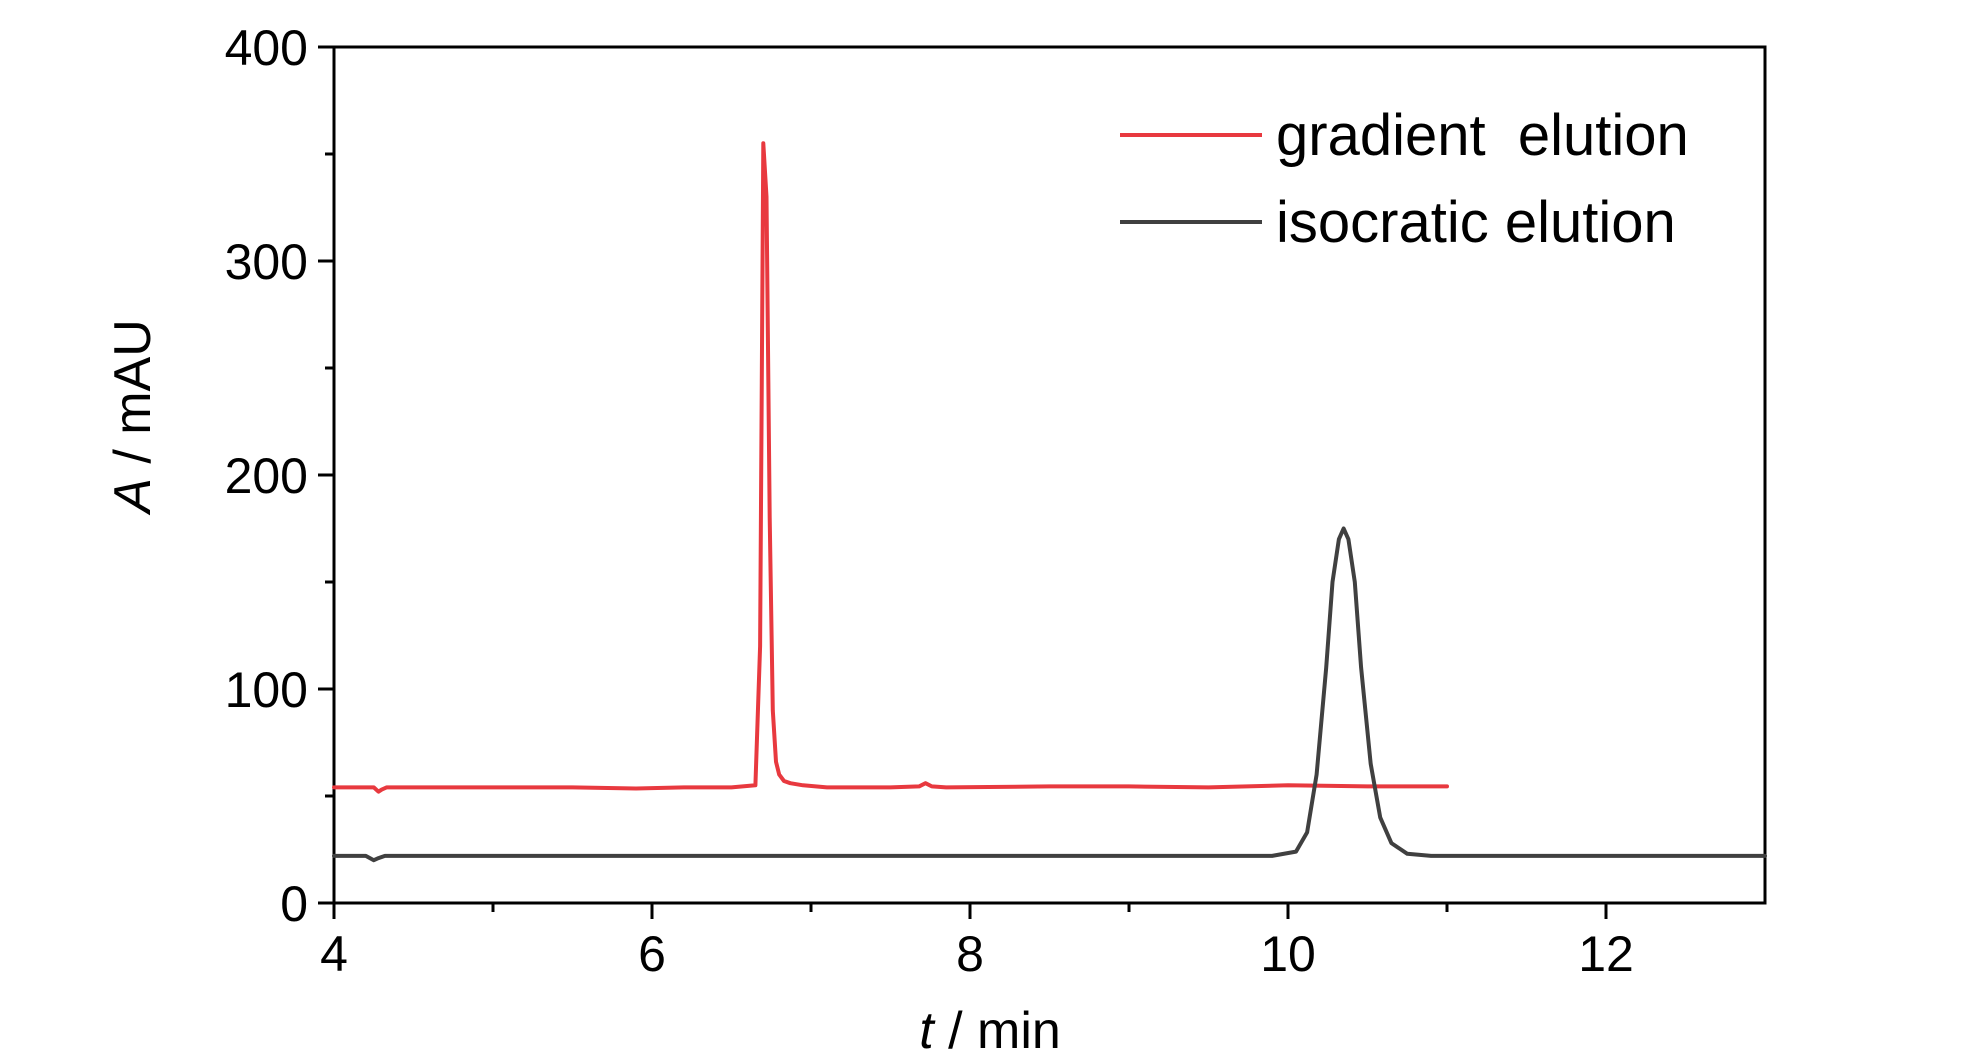 The width and height of the screenshot is (1984, 1062). I want to click on x-tick-label-4: 4, so click(334, 954).